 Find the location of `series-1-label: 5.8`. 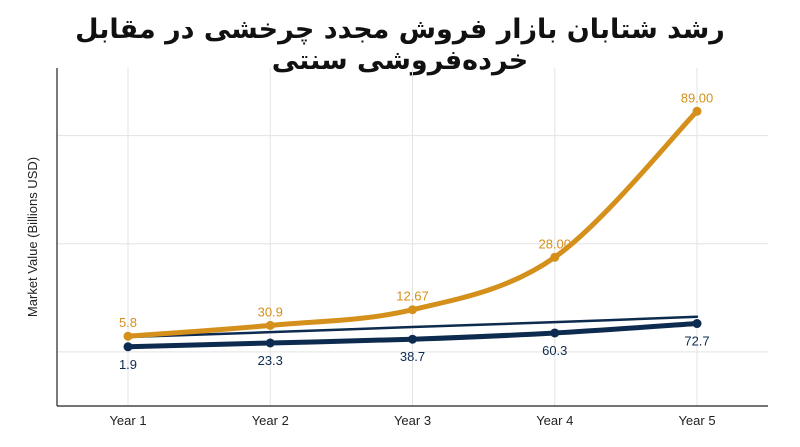

series-1-label: 5.8 is located at coordinates (128, 322).